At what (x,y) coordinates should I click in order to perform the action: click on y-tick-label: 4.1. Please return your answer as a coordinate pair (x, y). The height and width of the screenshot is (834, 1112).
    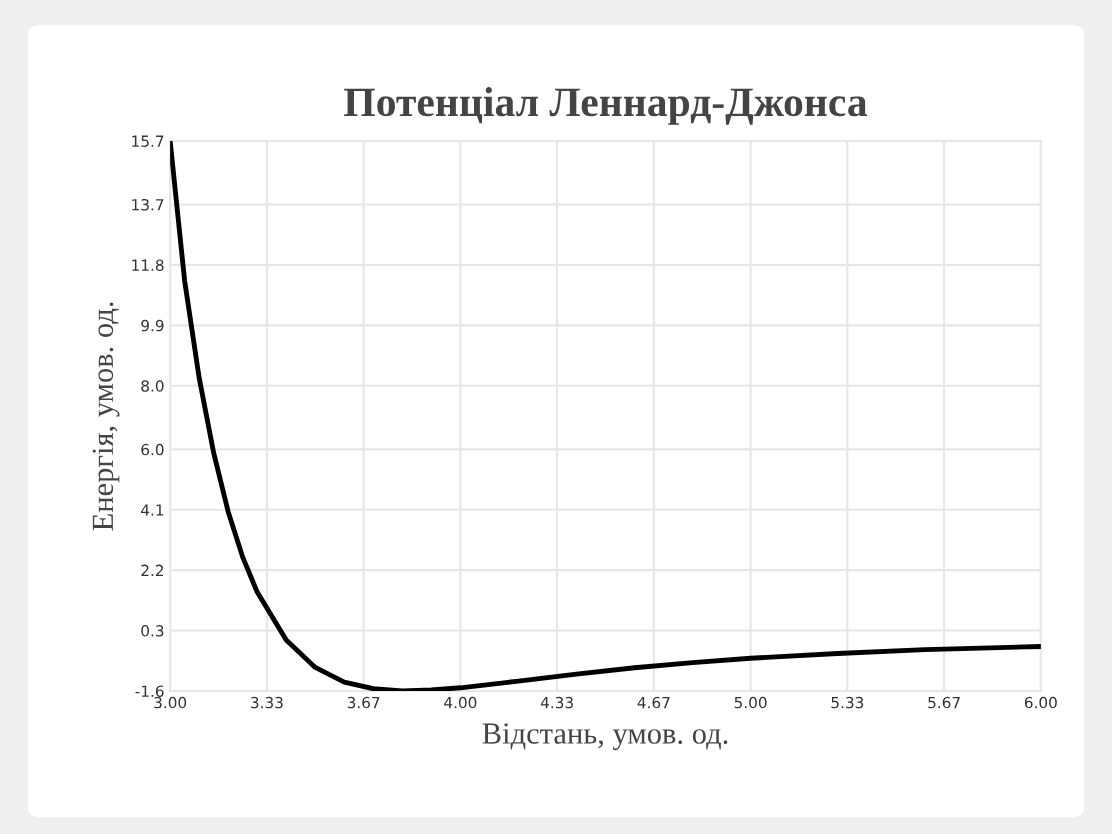
    Looking at the image, I should click on (152, 510).